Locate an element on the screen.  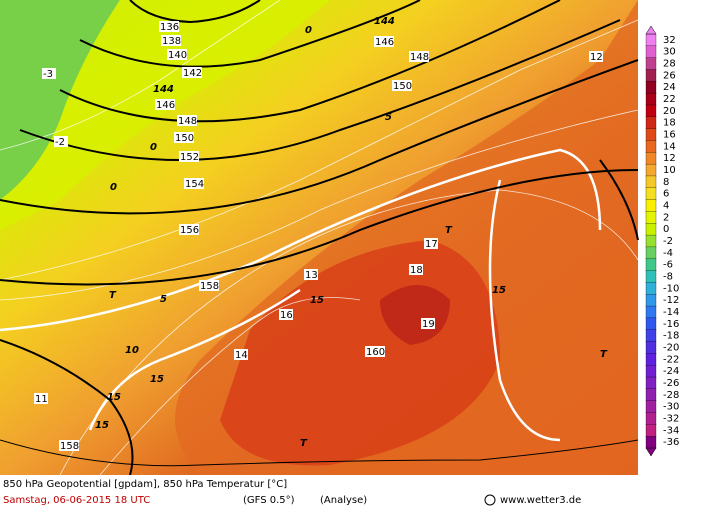
colorbar-label: 8 is located at coordinates (666, 182).